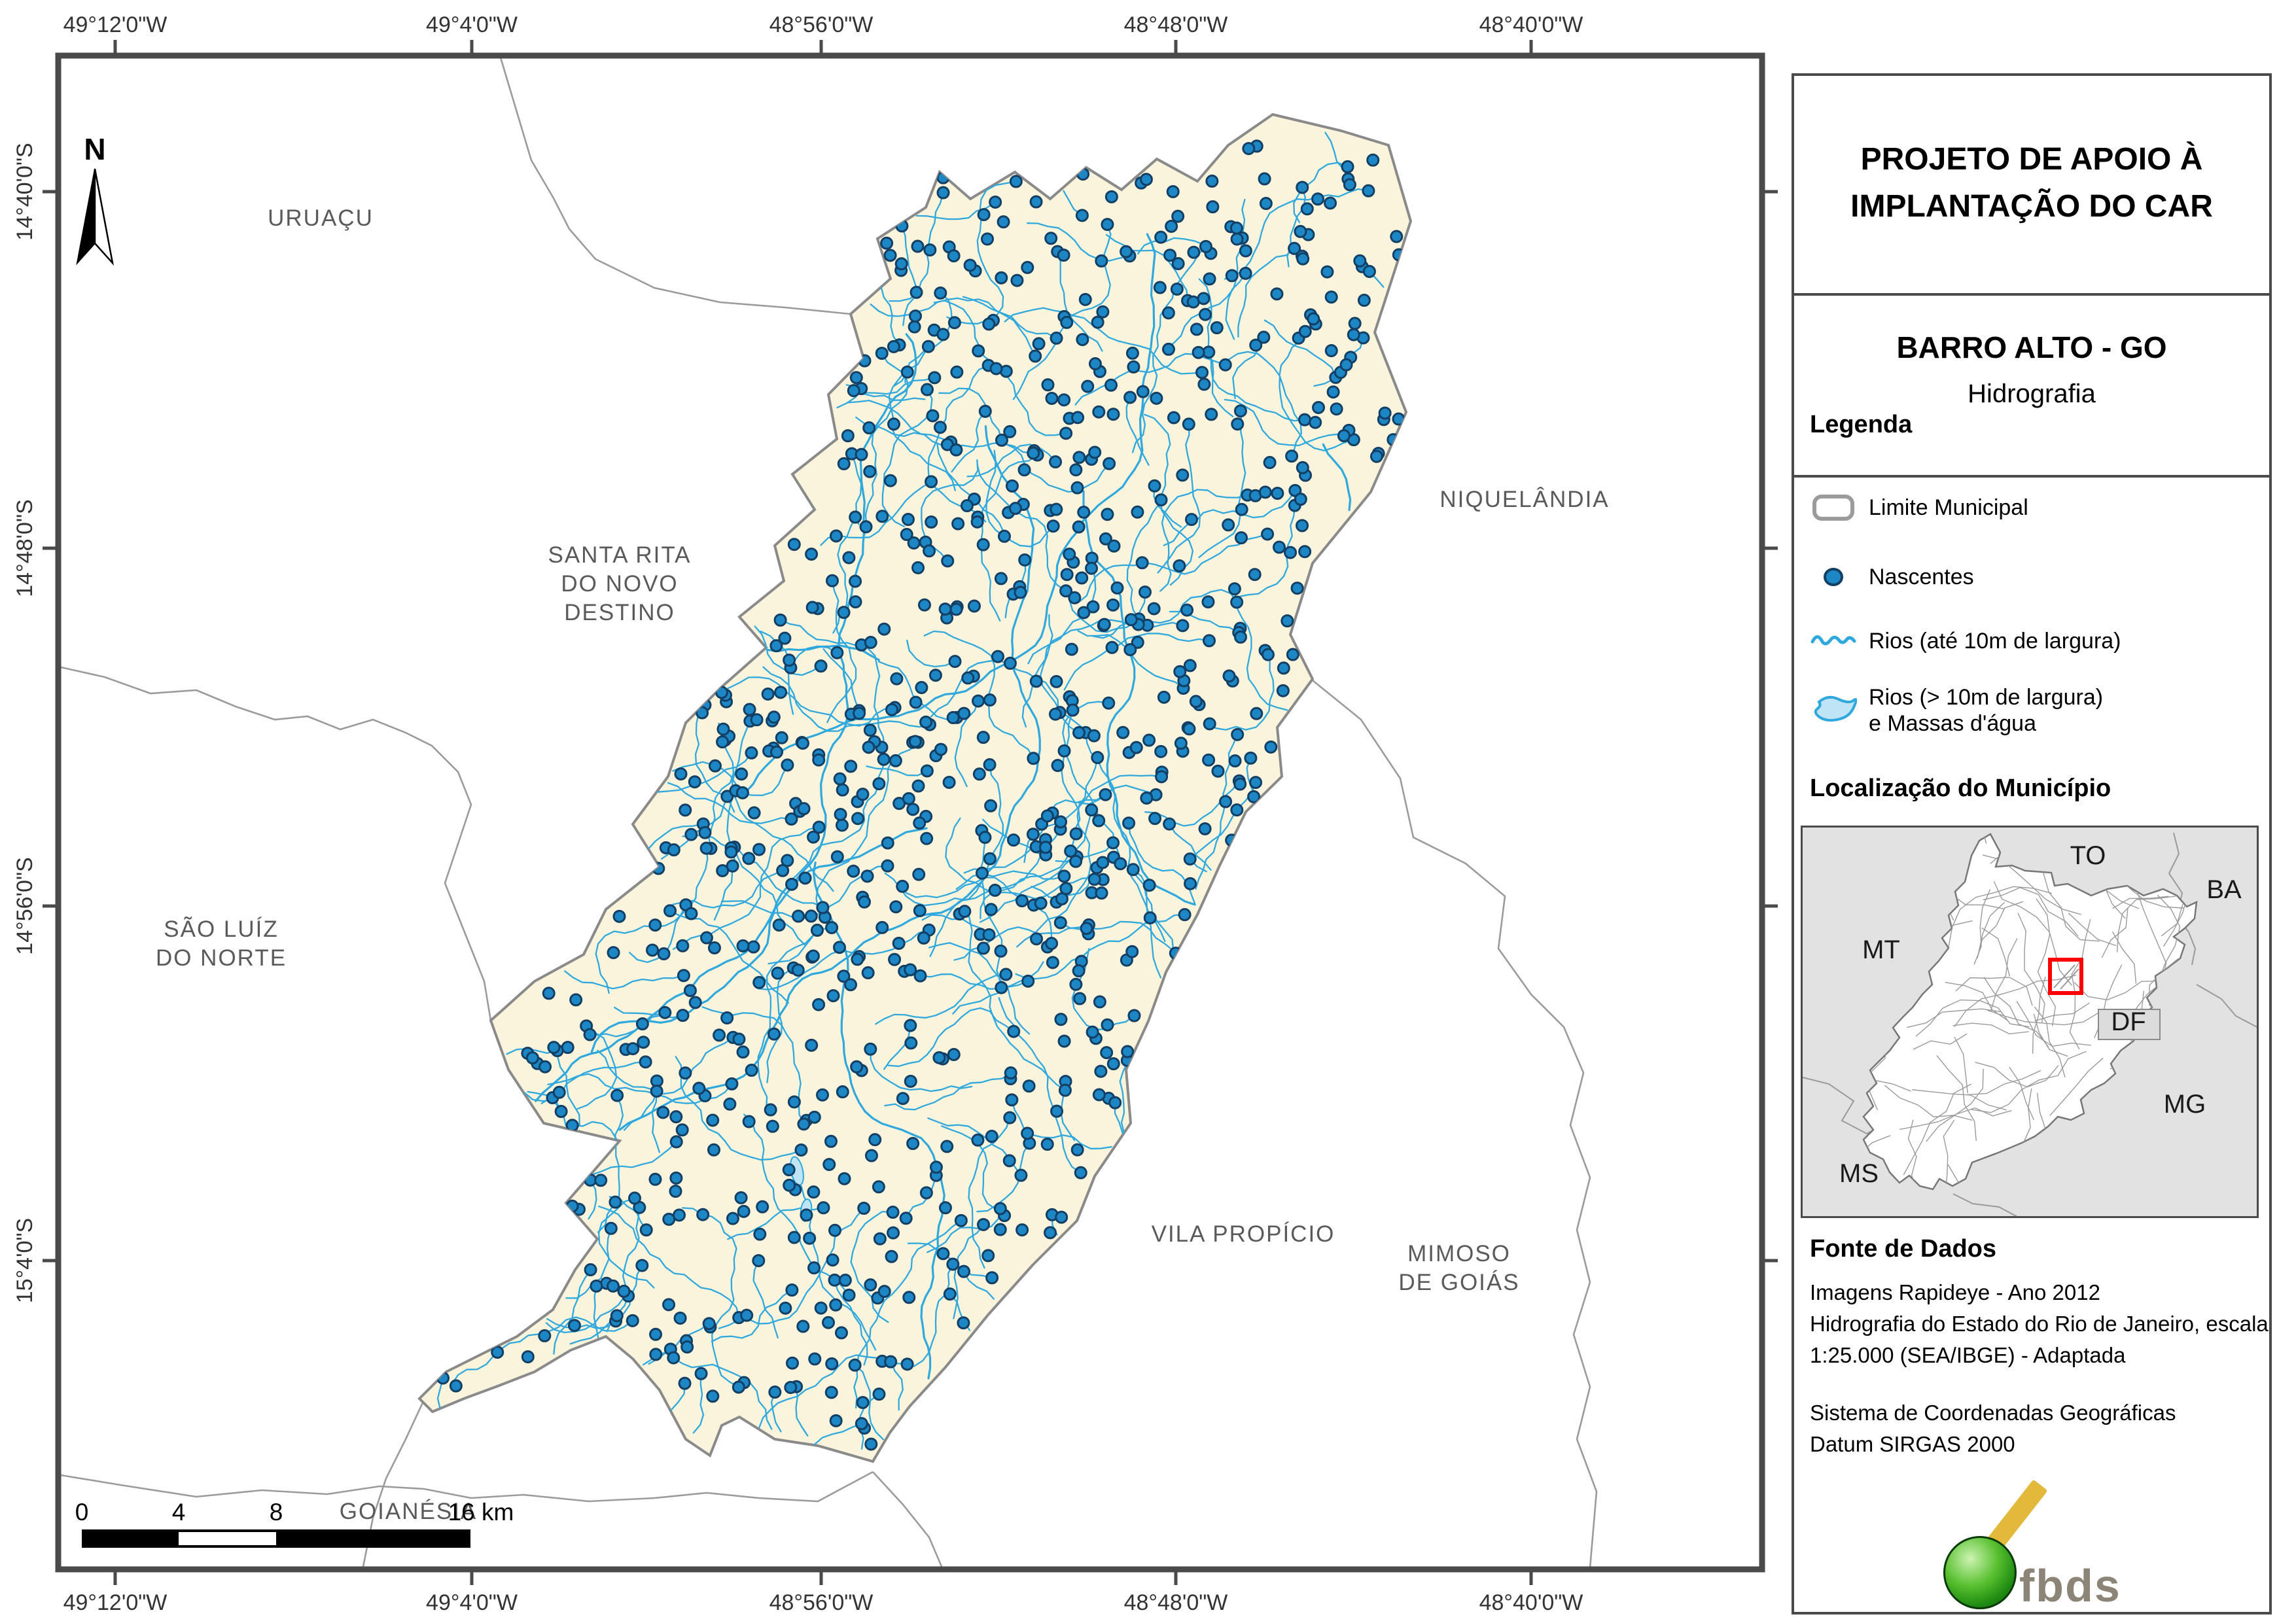 The image size is (2296, 1623). I want to click on legend-item-massas: Rios (> 10m de largura) e Massas d'água, so click(1956, 711).